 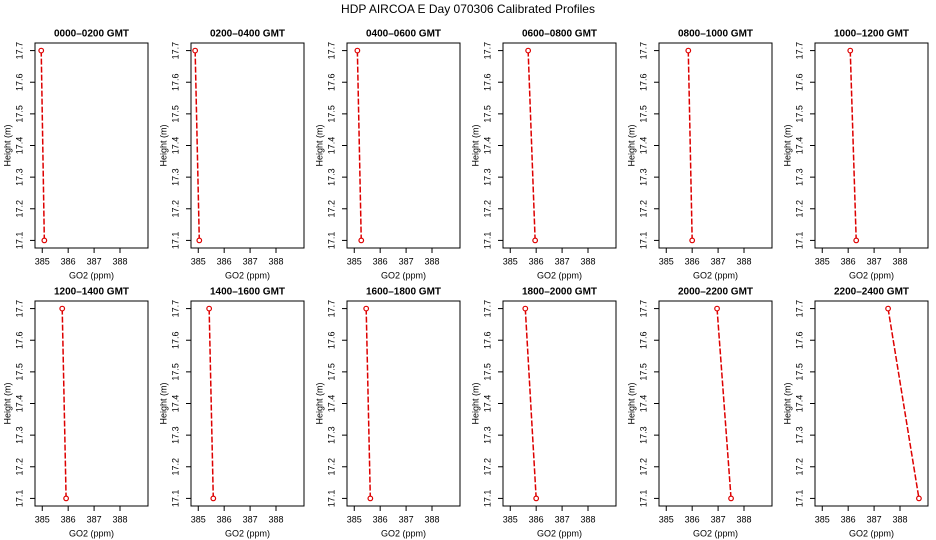 What do you see at coordinates (559, 34) in the screenshot?
I see `panel-title: 0600–0800 GMT` at bounding box center [559, 34].